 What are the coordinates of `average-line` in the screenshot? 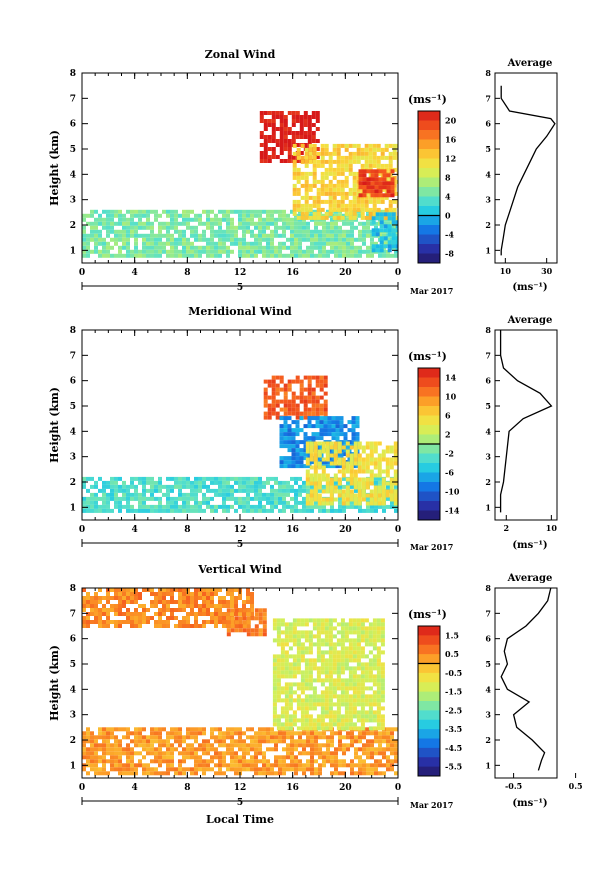 It's located at (526, 421).